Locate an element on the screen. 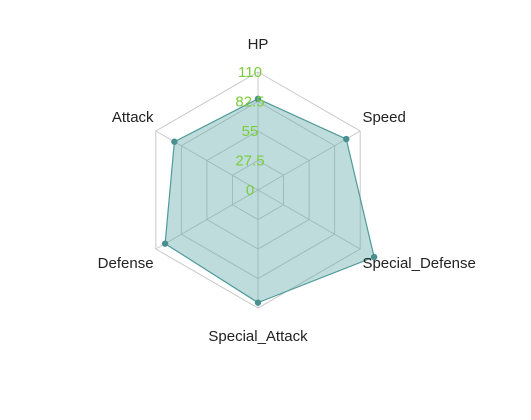 This screenshot has width=531, height=420. tick-layer: 0 27.5 55 82.5 110 is located at coordinates (249, 131).